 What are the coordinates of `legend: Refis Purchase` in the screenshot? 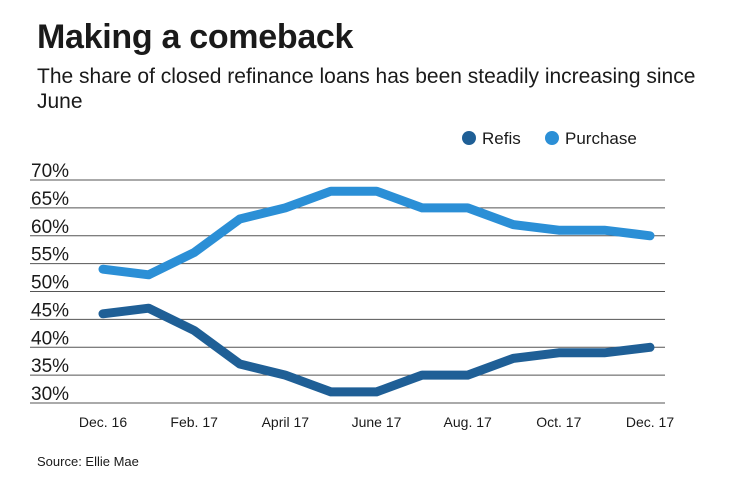 It's located at (549, 138).